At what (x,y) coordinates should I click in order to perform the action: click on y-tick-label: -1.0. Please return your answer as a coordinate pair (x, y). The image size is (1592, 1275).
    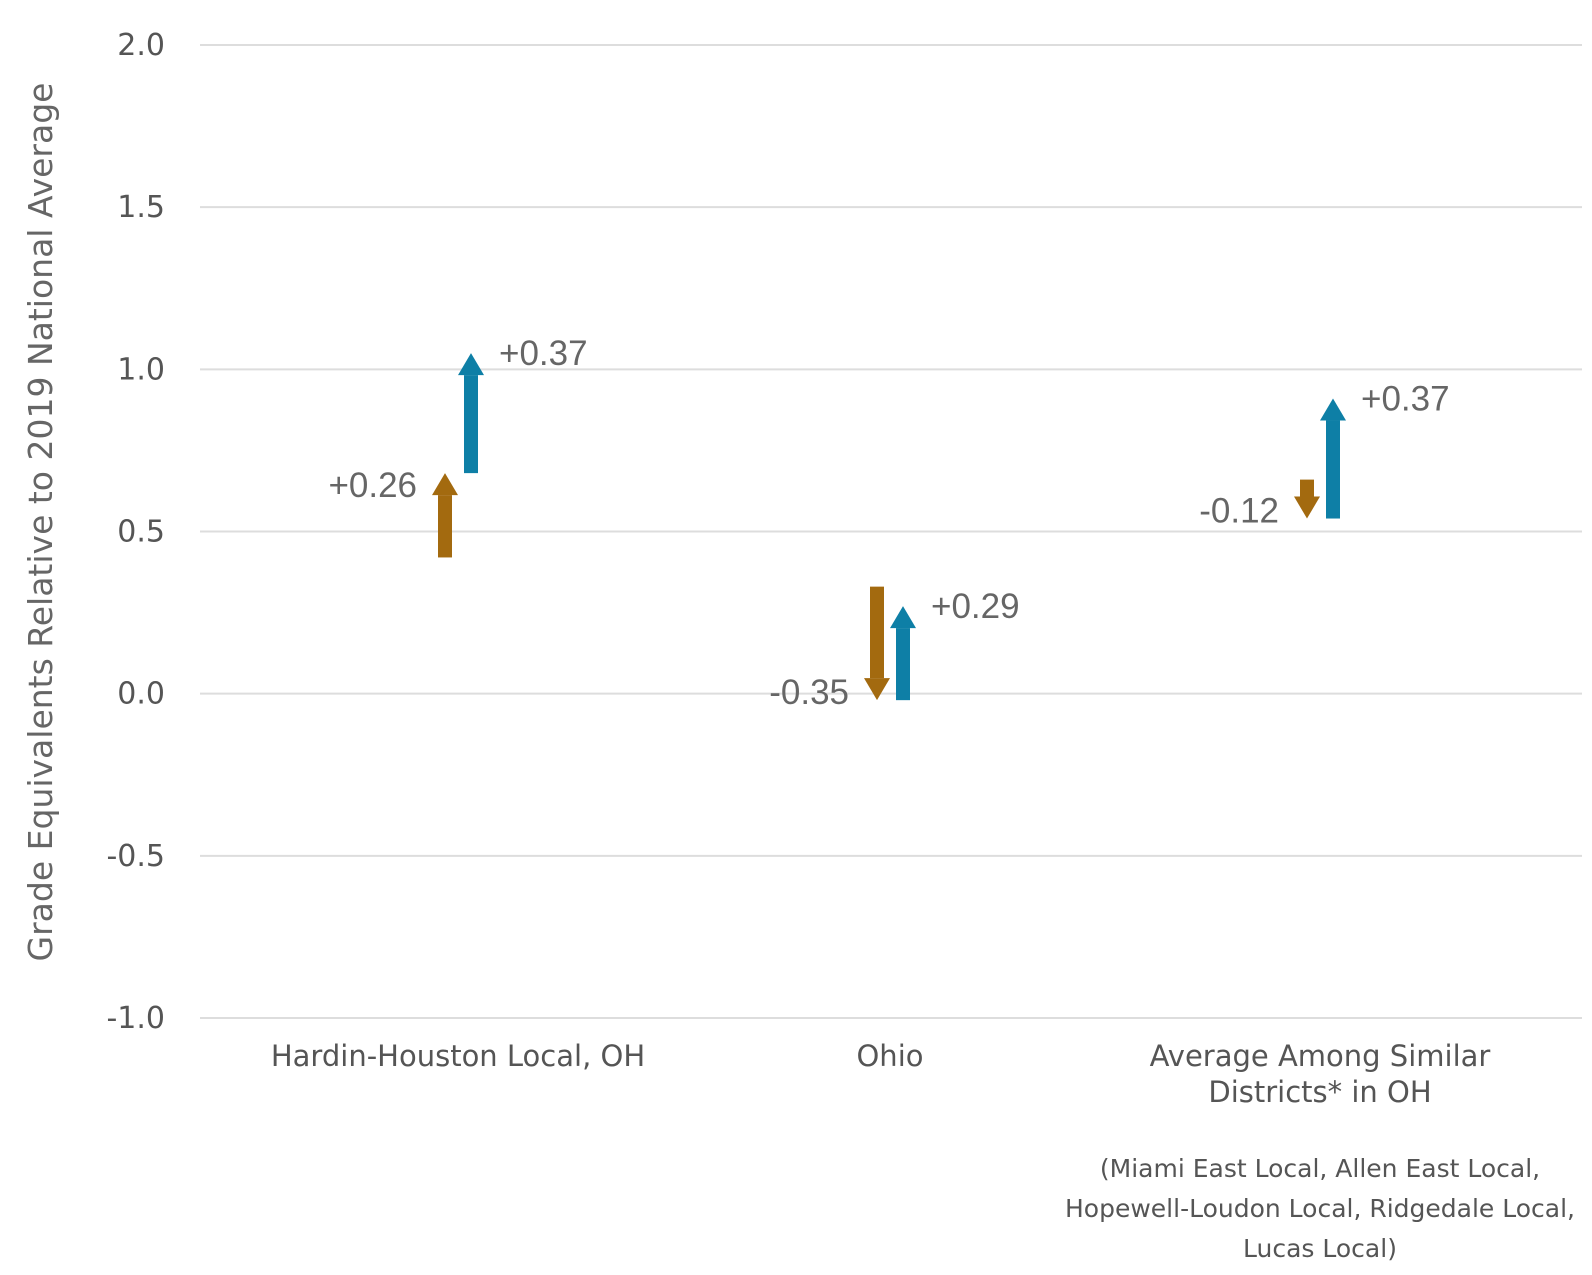
    Looking at the image, I should click on (135, 1018).